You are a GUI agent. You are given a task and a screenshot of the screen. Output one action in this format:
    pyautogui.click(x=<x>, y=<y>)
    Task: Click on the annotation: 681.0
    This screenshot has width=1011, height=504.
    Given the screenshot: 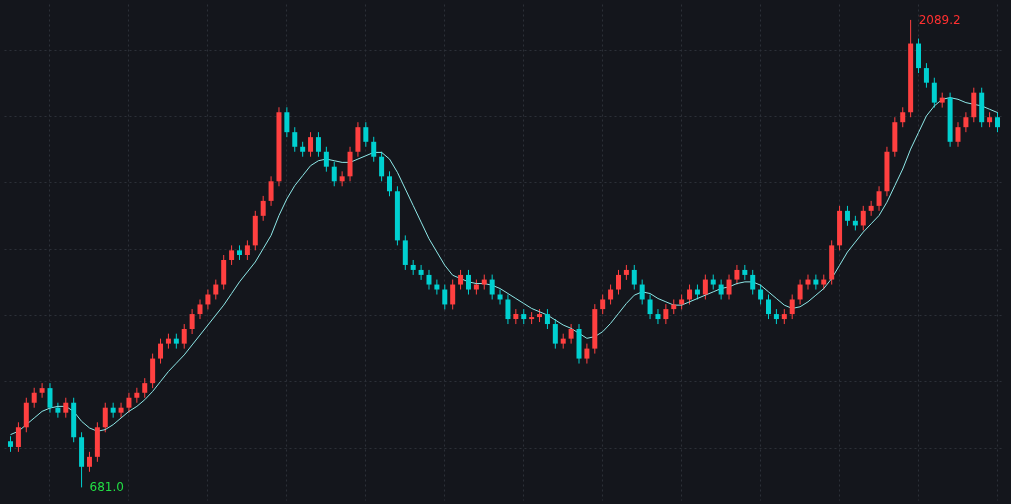 What is the action you would take?
    pyautogui.click(x=106, y=487)
    